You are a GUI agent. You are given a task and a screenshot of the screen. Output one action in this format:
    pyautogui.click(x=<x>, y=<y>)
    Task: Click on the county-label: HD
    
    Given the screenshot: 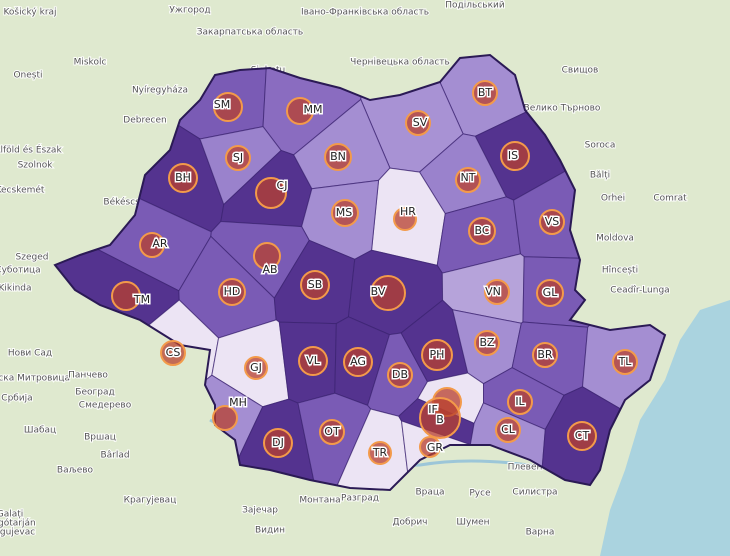 What is the action you would take?
    pyautogui.click(x=232, y=291)
    